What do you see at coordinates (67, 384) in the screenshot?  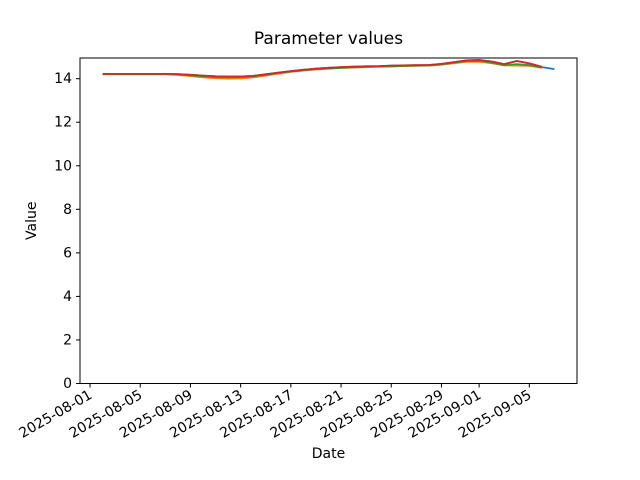 I see `y-tick-label: 0` at bounding box center [67, 384].